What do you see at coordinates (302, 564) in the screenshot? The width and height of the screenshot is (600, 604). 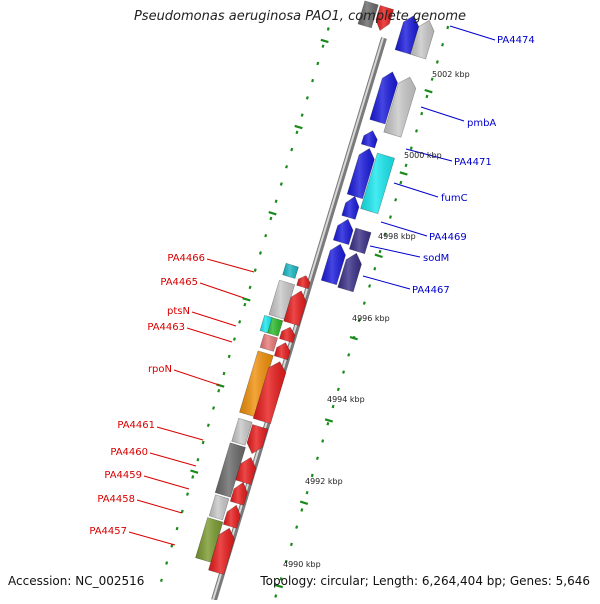 I see `tick-label: 4990 kbp` at bounding box center [302, 564].